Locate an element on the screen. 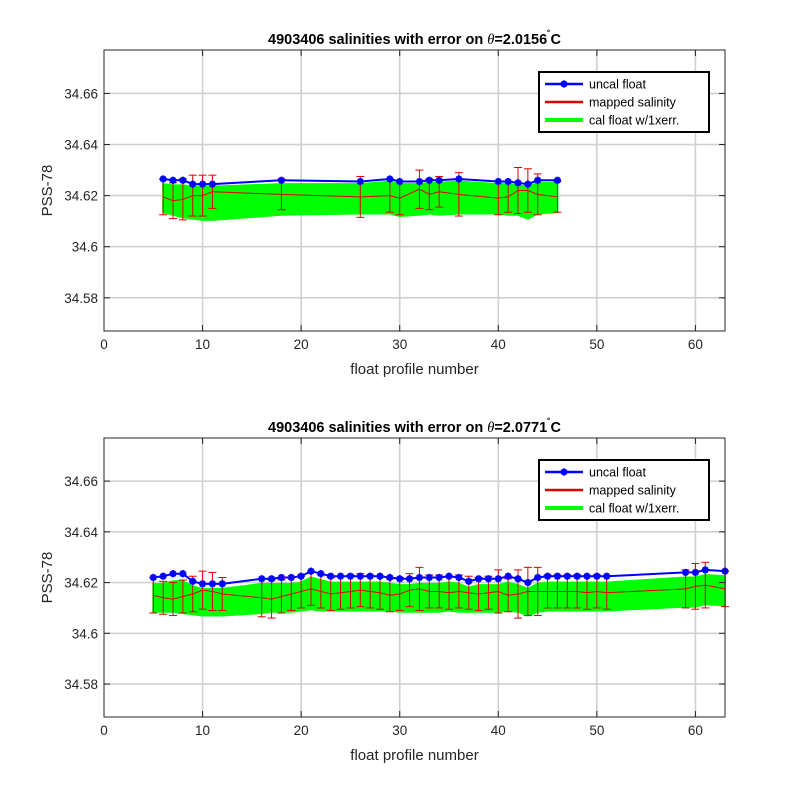  legend-label: uncal float is located at coordinates (618, 85).